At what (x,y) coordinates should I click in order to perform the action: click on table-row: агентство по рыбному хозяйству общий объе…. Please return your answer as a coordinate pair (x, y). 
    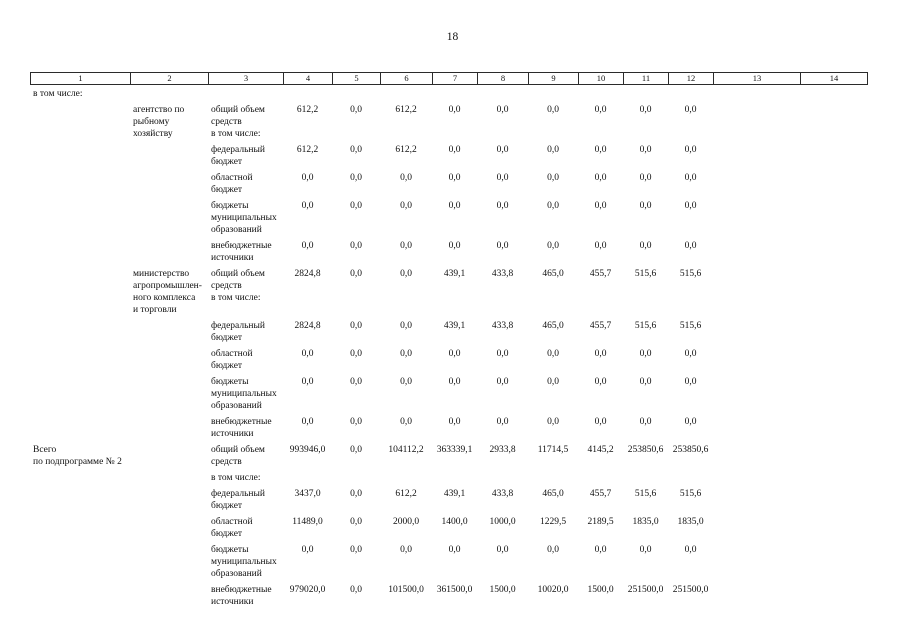
    Looking at the image, I should click on (449, 122).